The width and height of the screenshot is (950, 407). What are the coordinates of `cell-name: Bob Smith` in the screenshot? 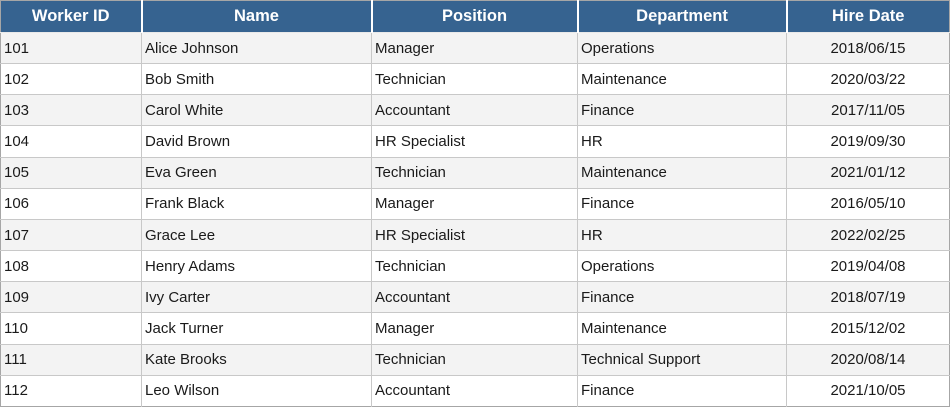 It's located at (256, 79).